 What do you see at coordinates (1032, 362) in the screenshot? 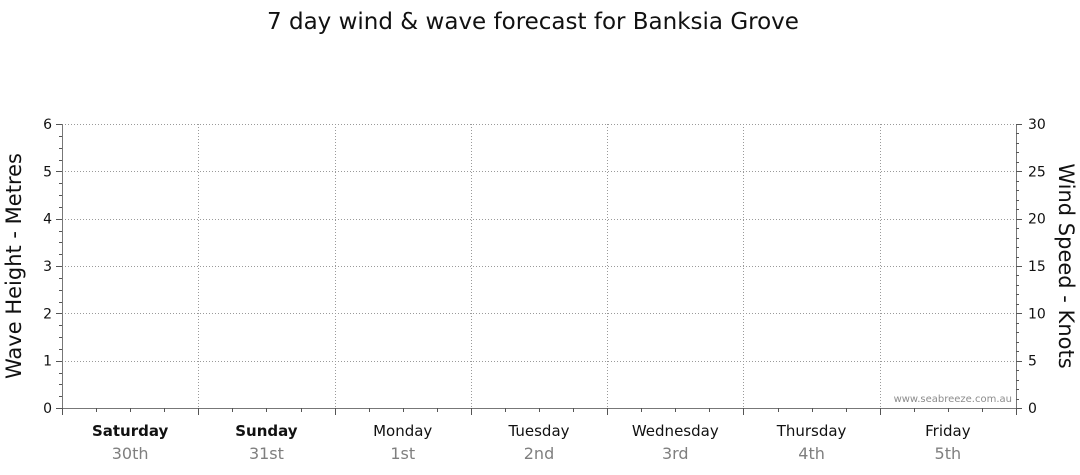
I see `right-tick-label: 5` at bounding box center [1032, 362].